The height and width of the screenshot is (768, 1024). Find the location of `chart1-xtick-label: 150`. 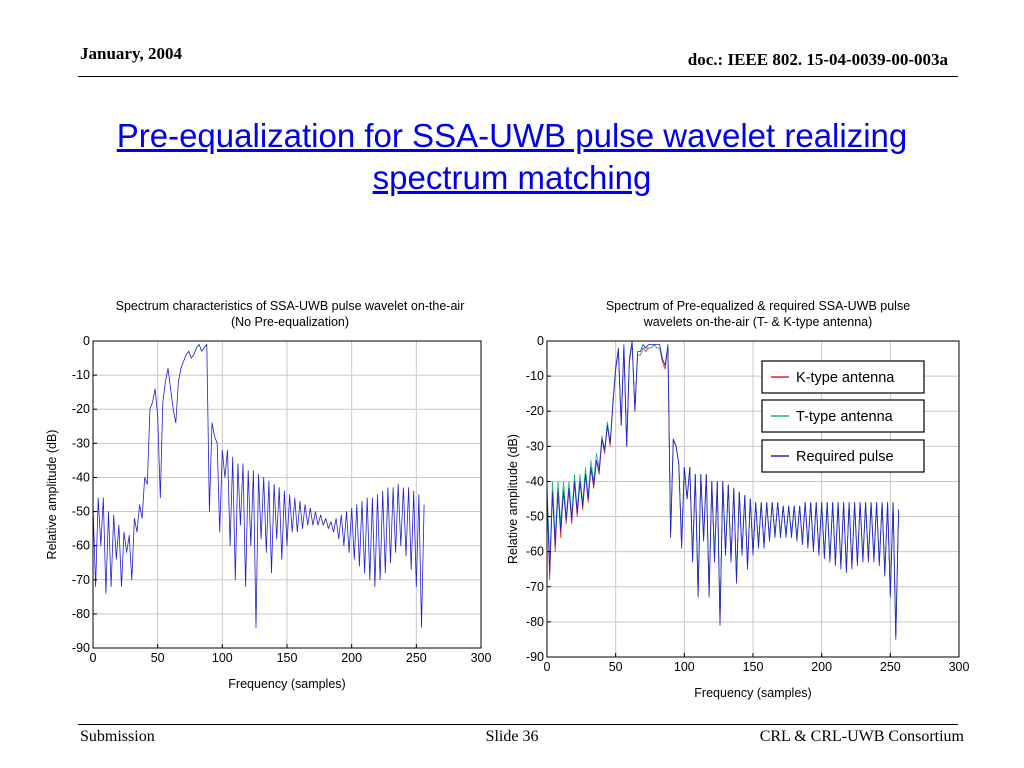

chart1-xtick-label: 150 is located at coordinates (287, 658).